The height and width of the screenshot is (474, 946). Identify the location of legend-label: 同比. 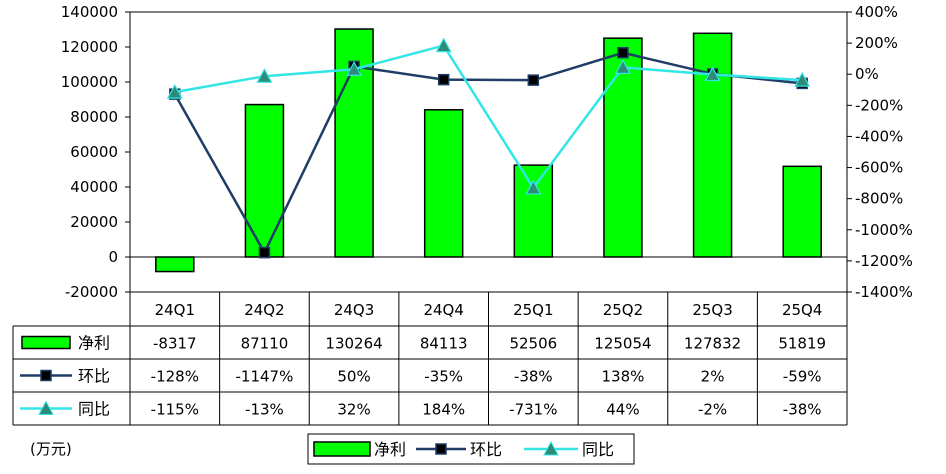
(598, 449).